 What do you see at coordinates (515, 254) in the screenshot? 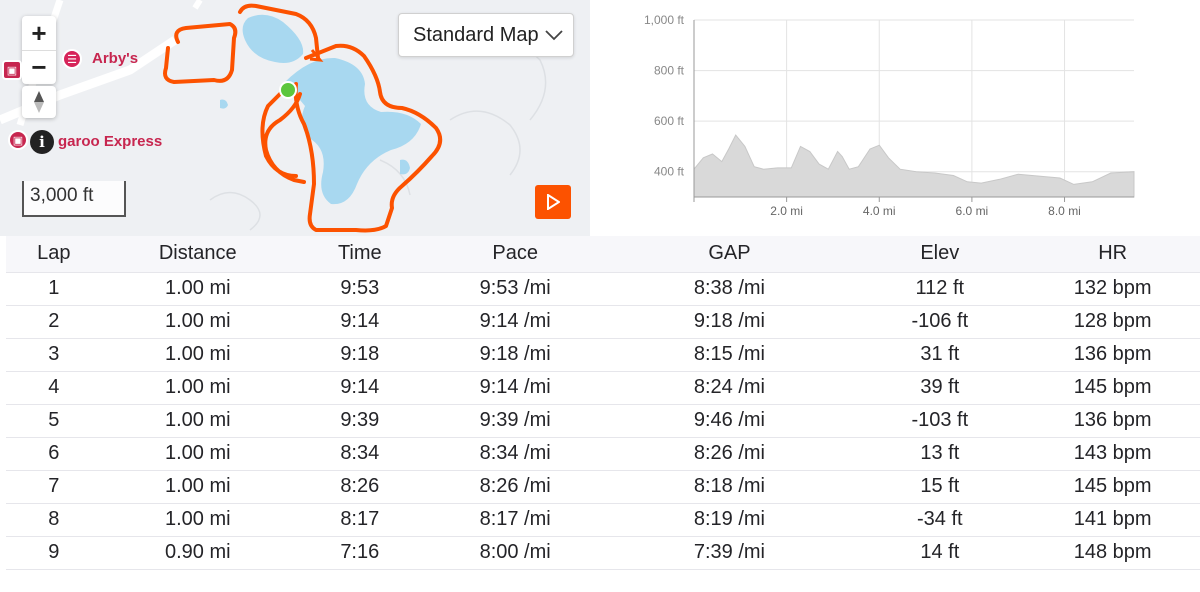
I see `column-header-pace: Pace` at bounding box center [515, 254].